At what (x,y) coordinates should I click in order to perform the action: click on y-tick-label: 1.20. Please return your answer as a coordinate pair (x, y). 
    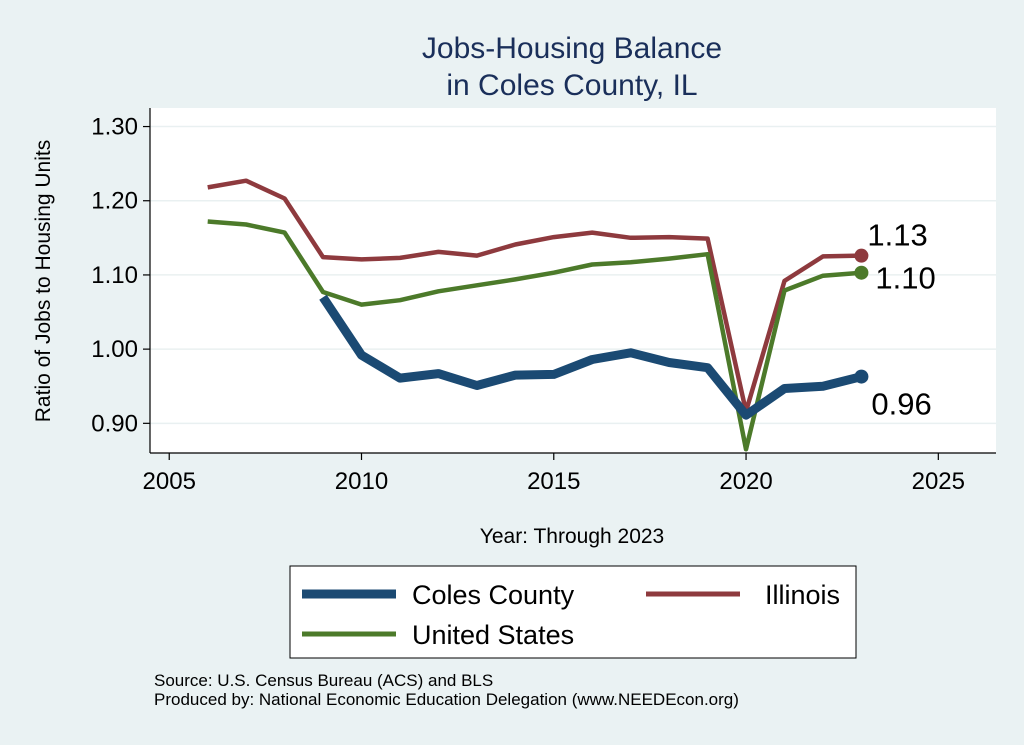
    Looking at the image, I should click on (114, 201).